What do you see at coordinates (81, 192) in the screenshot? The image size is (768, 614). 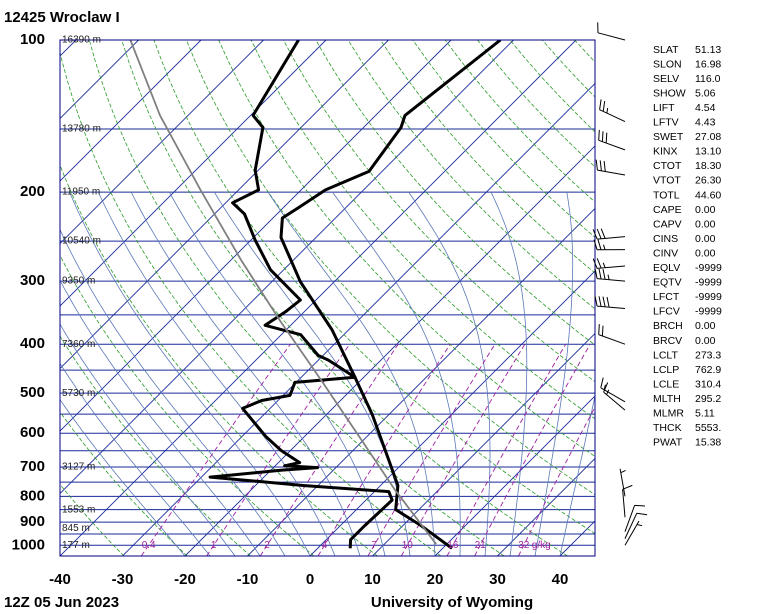 I see `height-label: 11950 m` at bounding box center [81, 192].